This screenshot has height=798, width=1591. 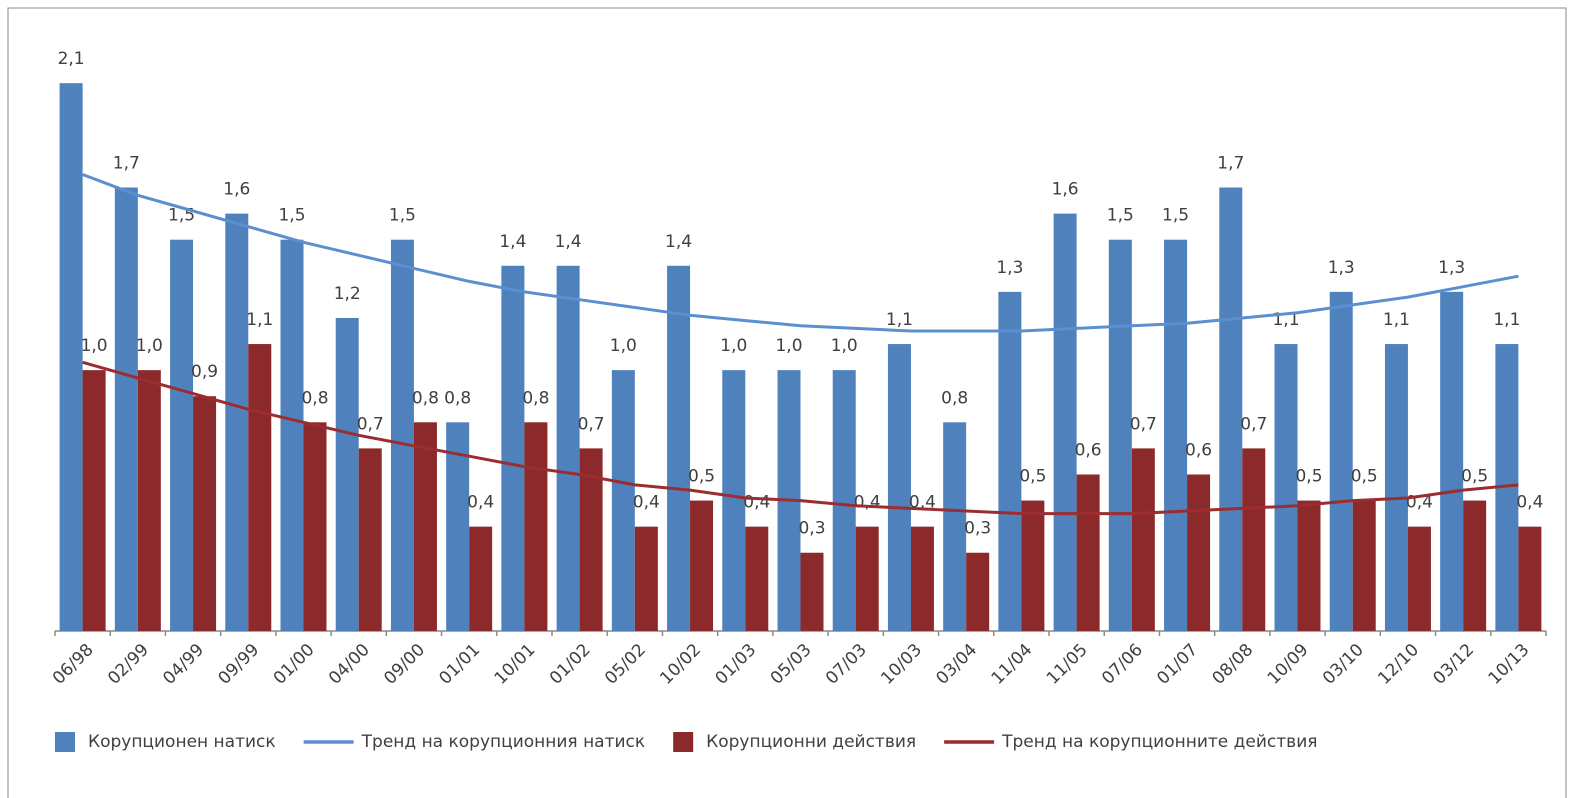 I want to click on legend-label: Корупционен натиск, so click(x=182, y=742).